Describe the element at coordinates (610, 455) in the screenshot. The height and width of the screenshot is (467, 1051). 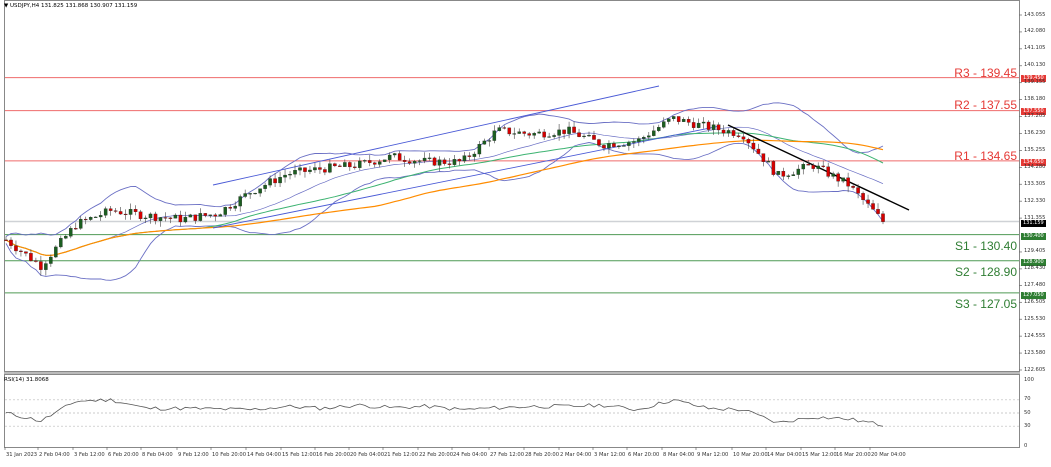
I see `time-tick-label: 3 Mar 12:00` at that location.